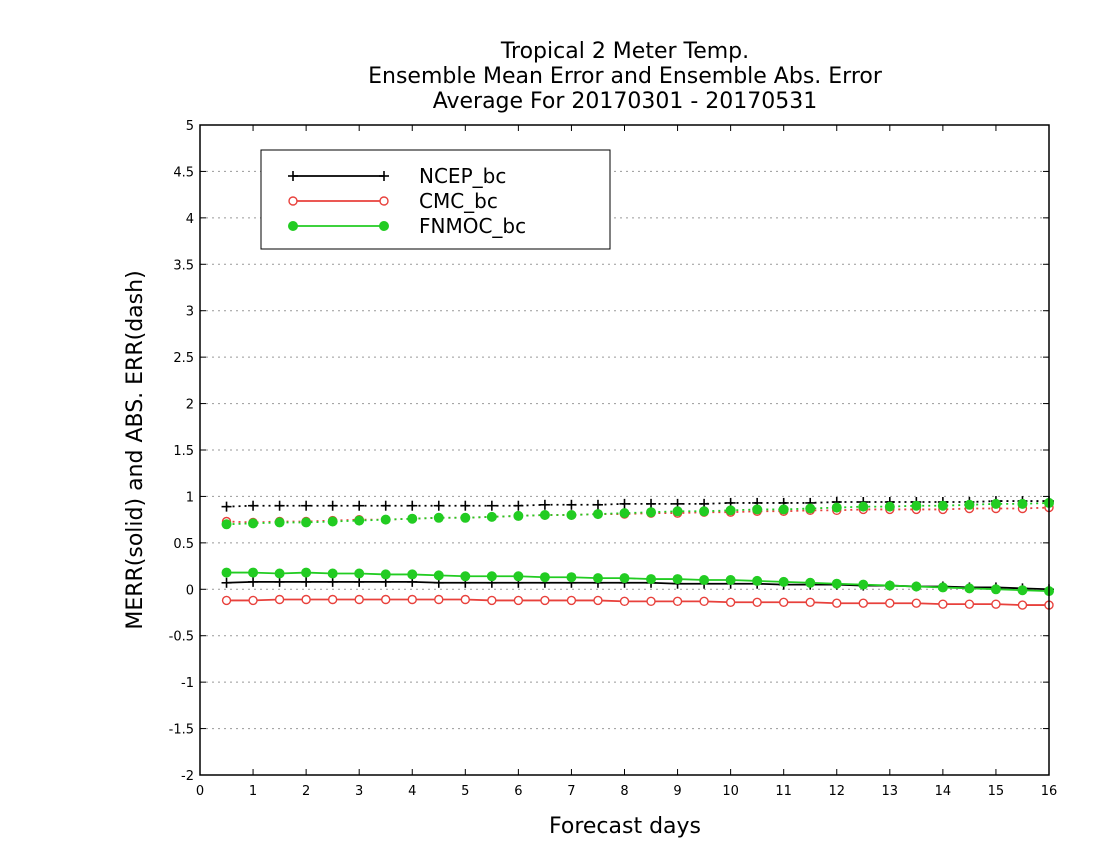 This screenshot has width=1100, height=850. What do you see at coordinates (638, 585) in the screenshot?
I see `merr-line-ncep-bc` at bounding box center [638, 585].